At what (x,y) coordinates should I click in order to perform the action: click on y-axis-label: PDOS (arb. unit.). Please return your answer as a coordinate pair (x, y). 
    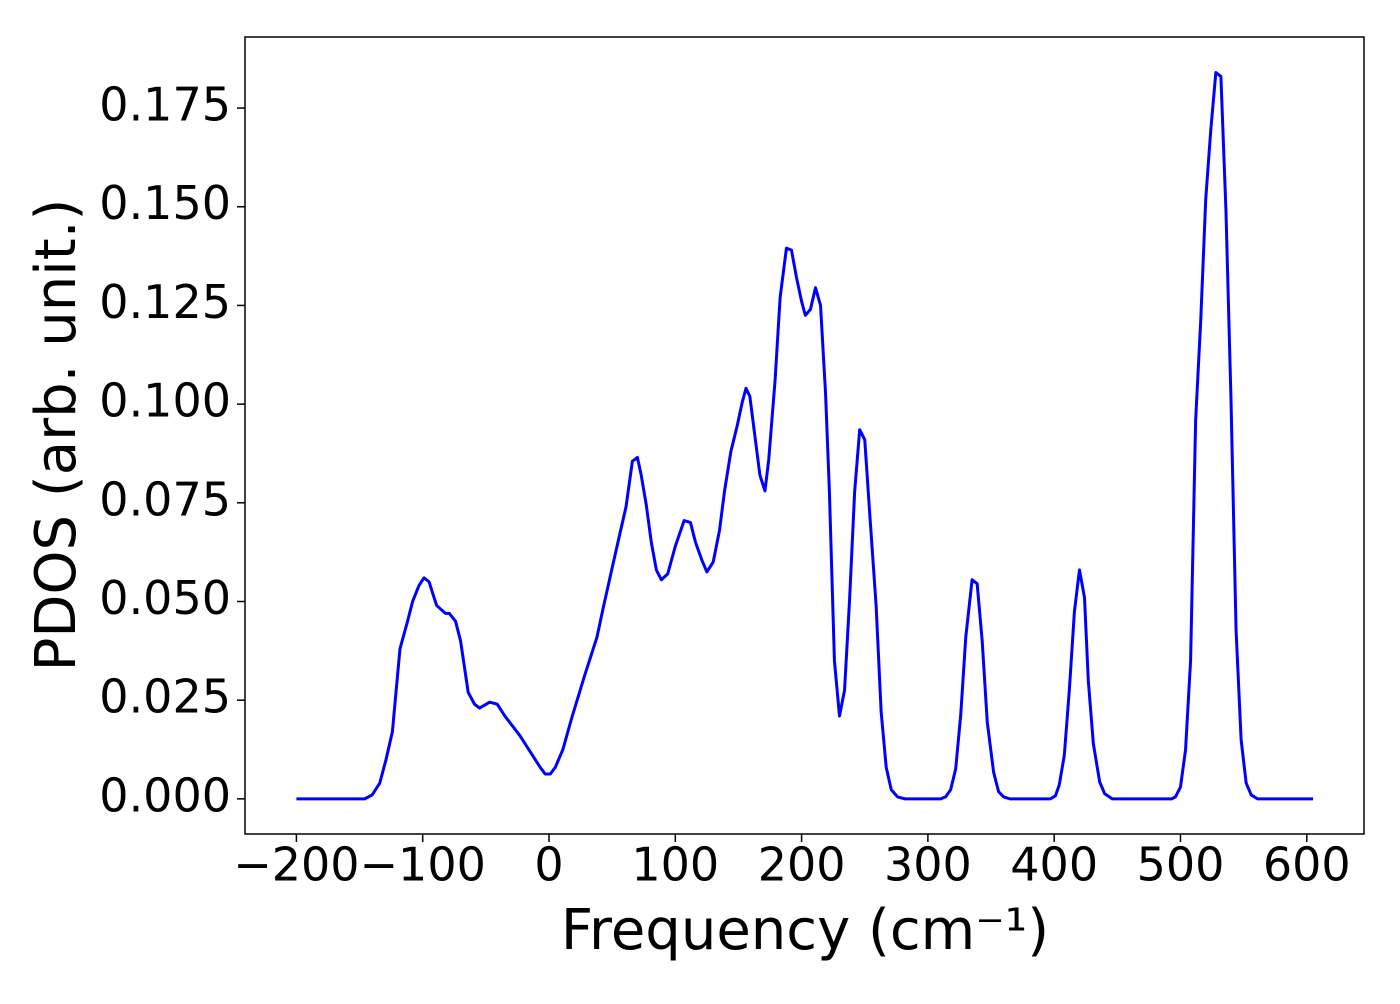
    Looking at the image, I should click on (56, 435).